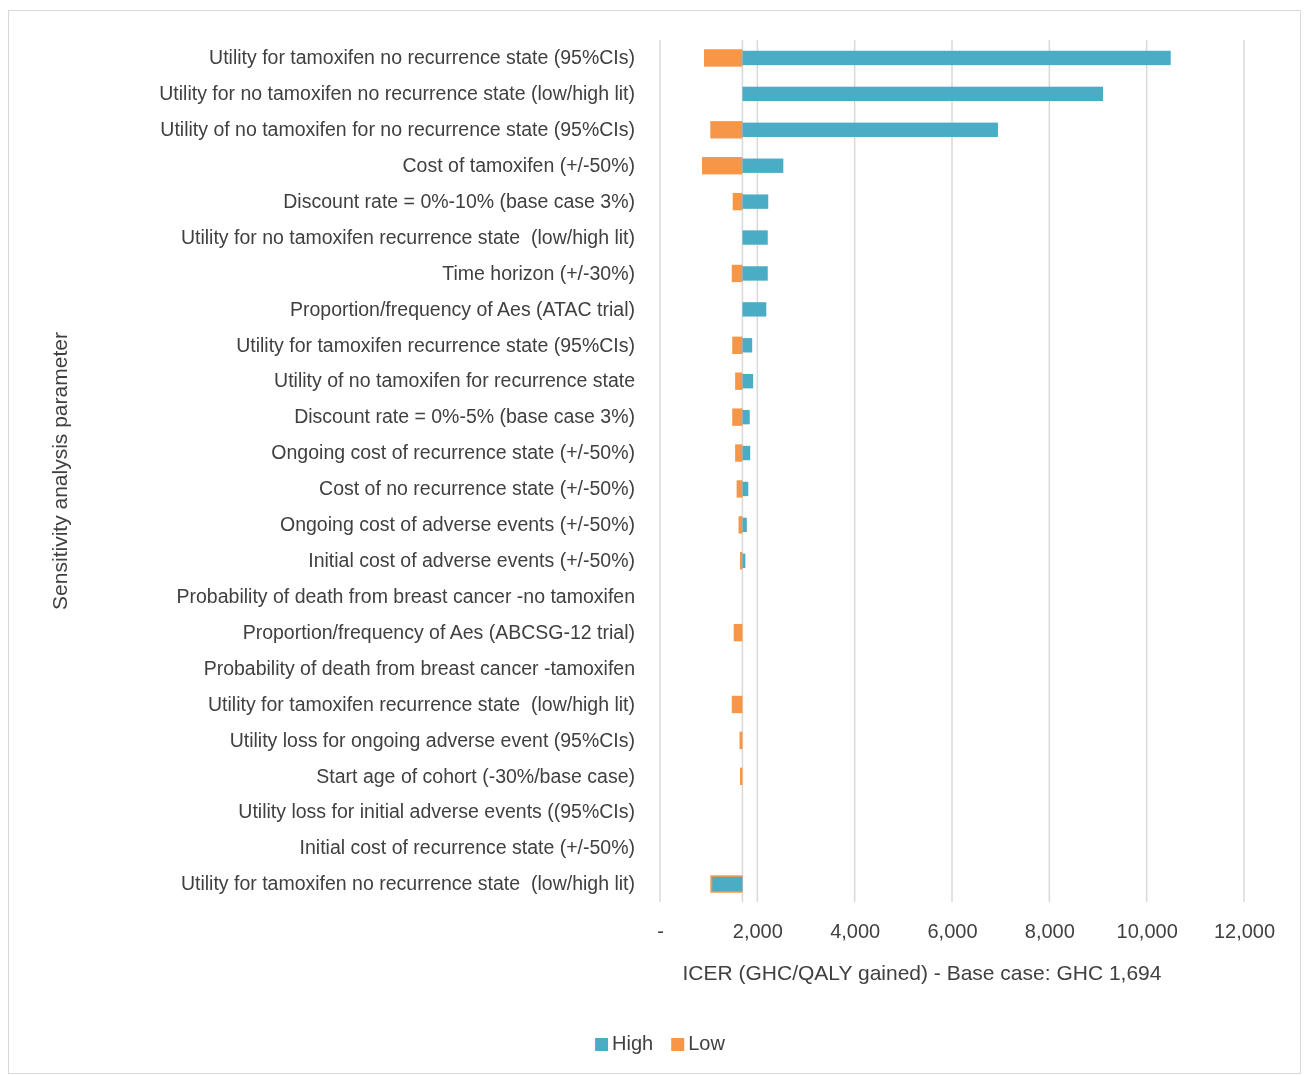 The image size is (1304, 1075). I want to click on y-tick-label: Initial cost of adverse events (+/-50%), so click(471, 560).